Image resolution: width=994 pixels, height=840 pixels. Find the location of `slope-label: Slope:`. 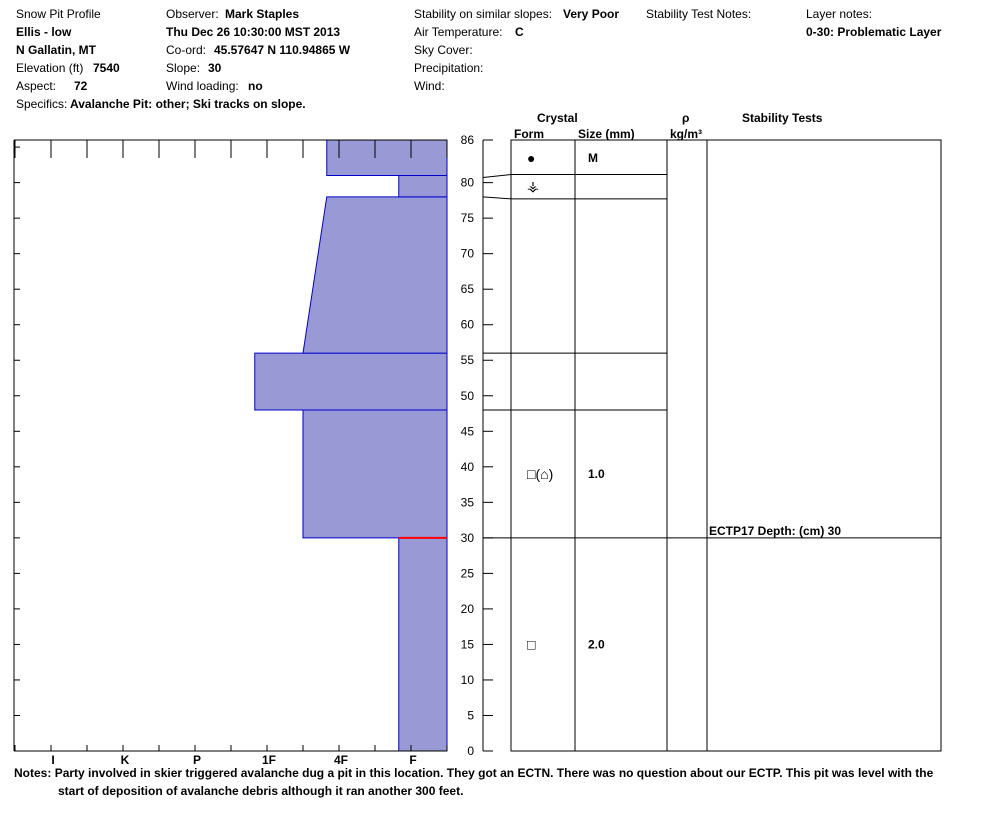

slope-label: Slope: is located at coordinates (183, 68).